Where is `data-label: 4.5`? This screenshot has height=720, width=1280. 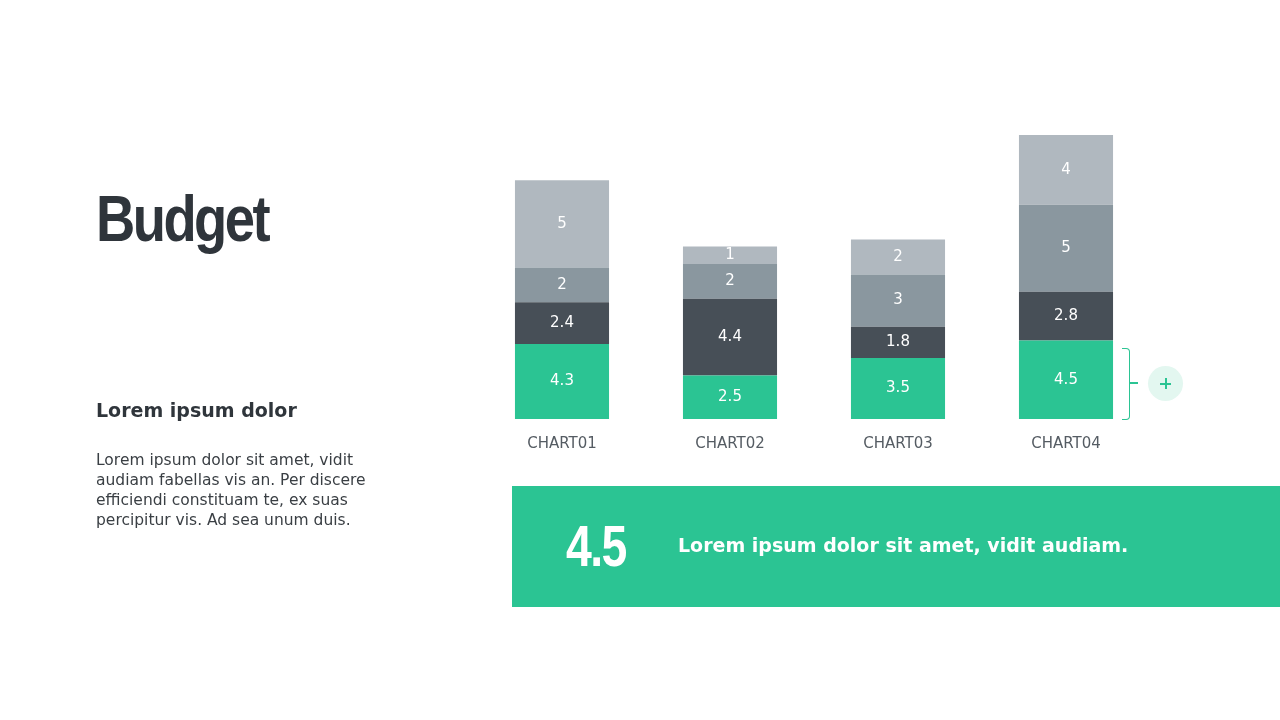 data-label: 4.5 is located at coordinates (1066, 378).